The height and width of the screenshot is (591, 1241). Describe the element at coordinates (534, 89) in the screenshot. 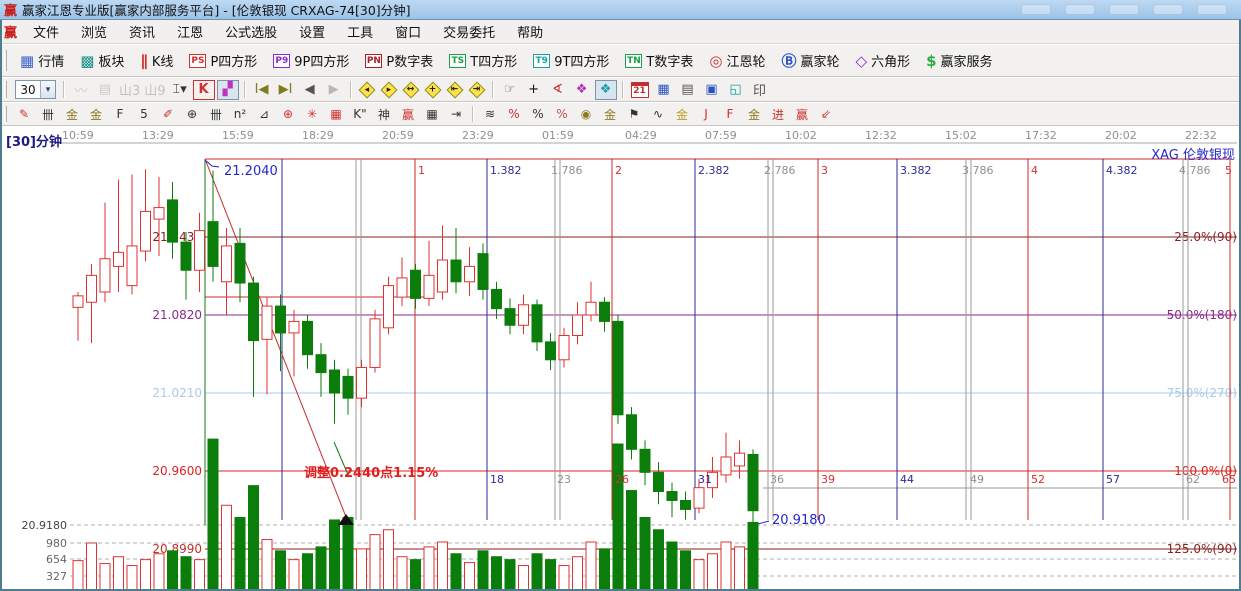

I see `crosshair-button: +` at that location.